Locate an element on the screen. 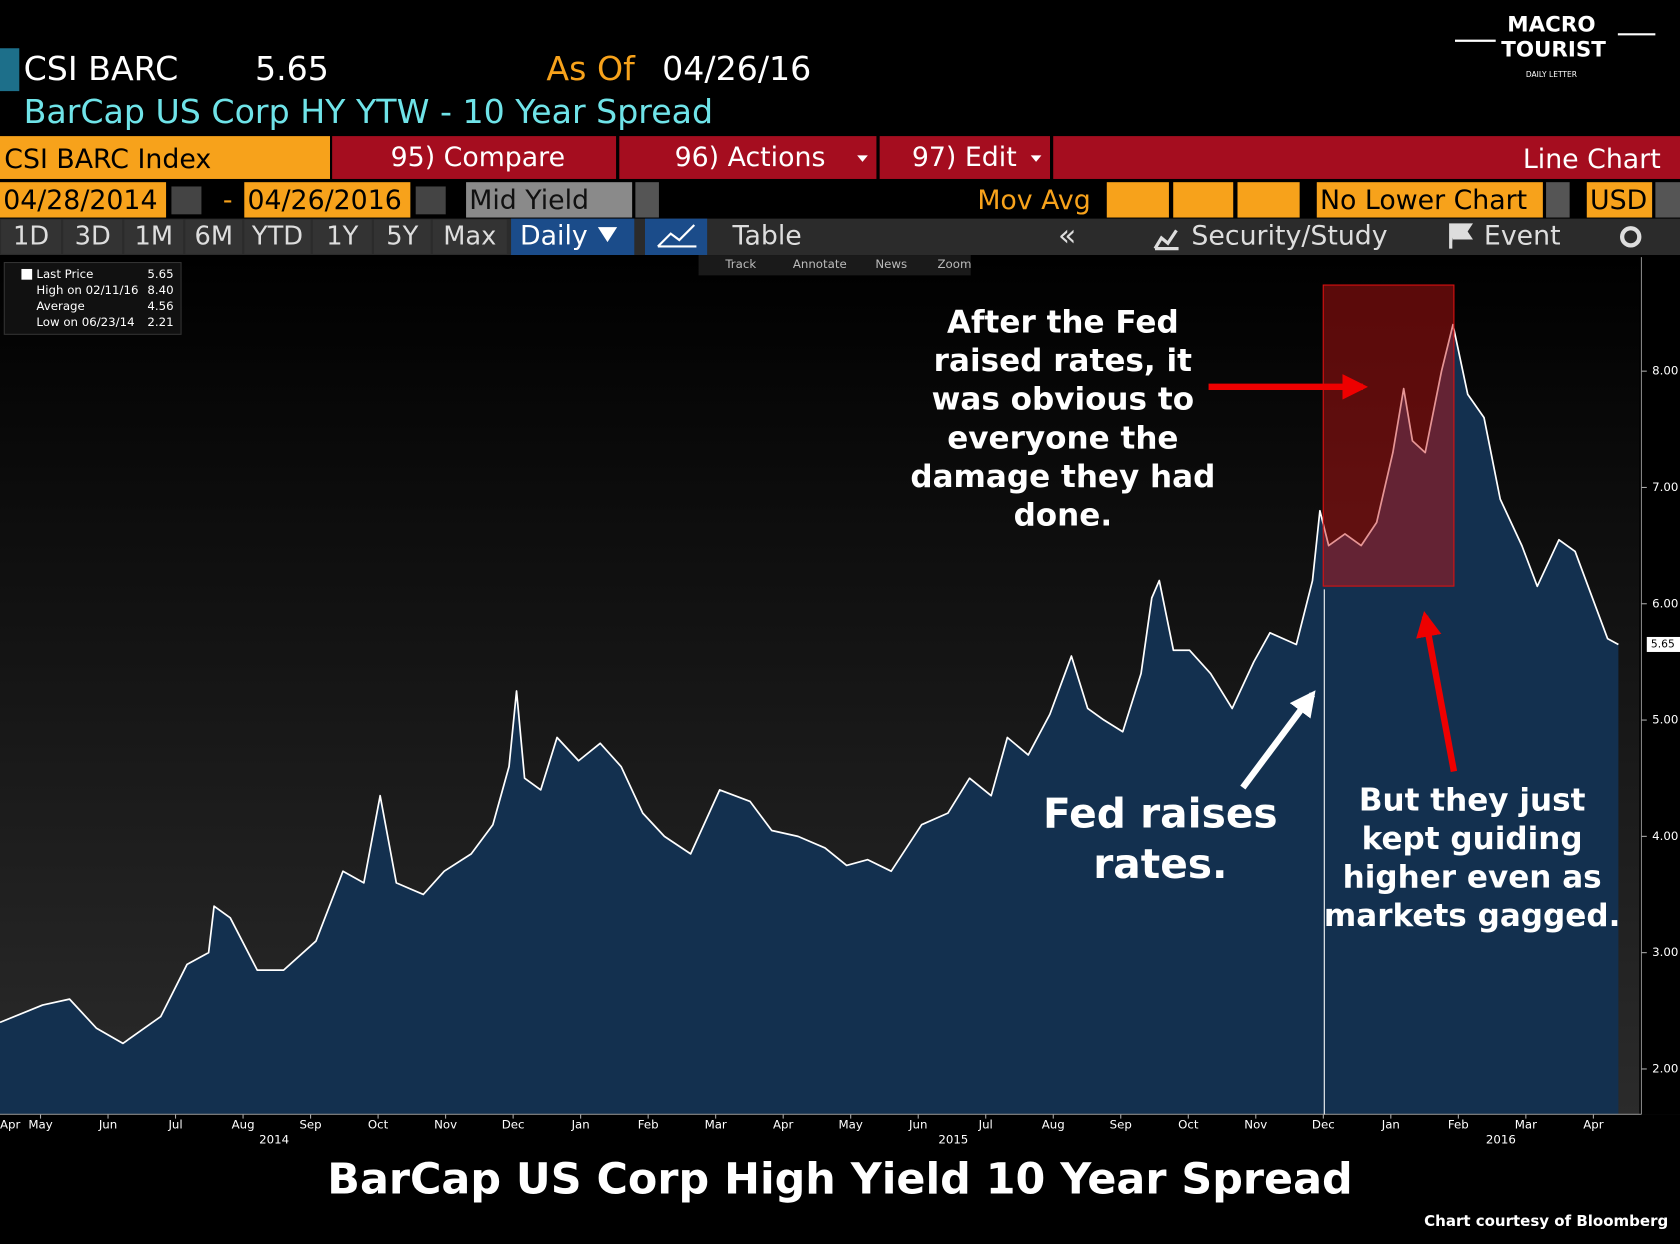 Image resolution: width=1680 pixels, height=1244 pixels. period-label: 1M is located at coordinates (153, 236).